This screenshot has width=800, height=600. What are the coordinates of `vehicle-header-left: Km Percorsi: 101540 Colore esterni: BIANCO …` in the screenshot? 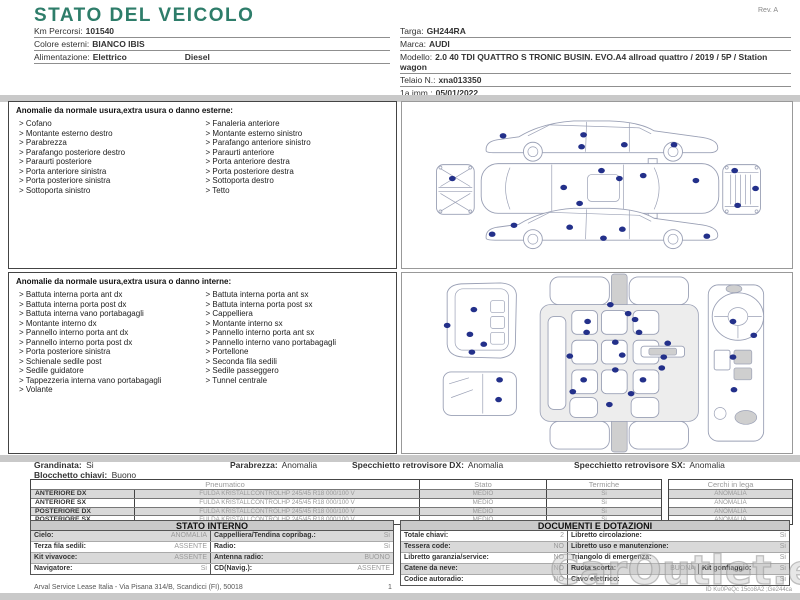 It's located at (212, 44).